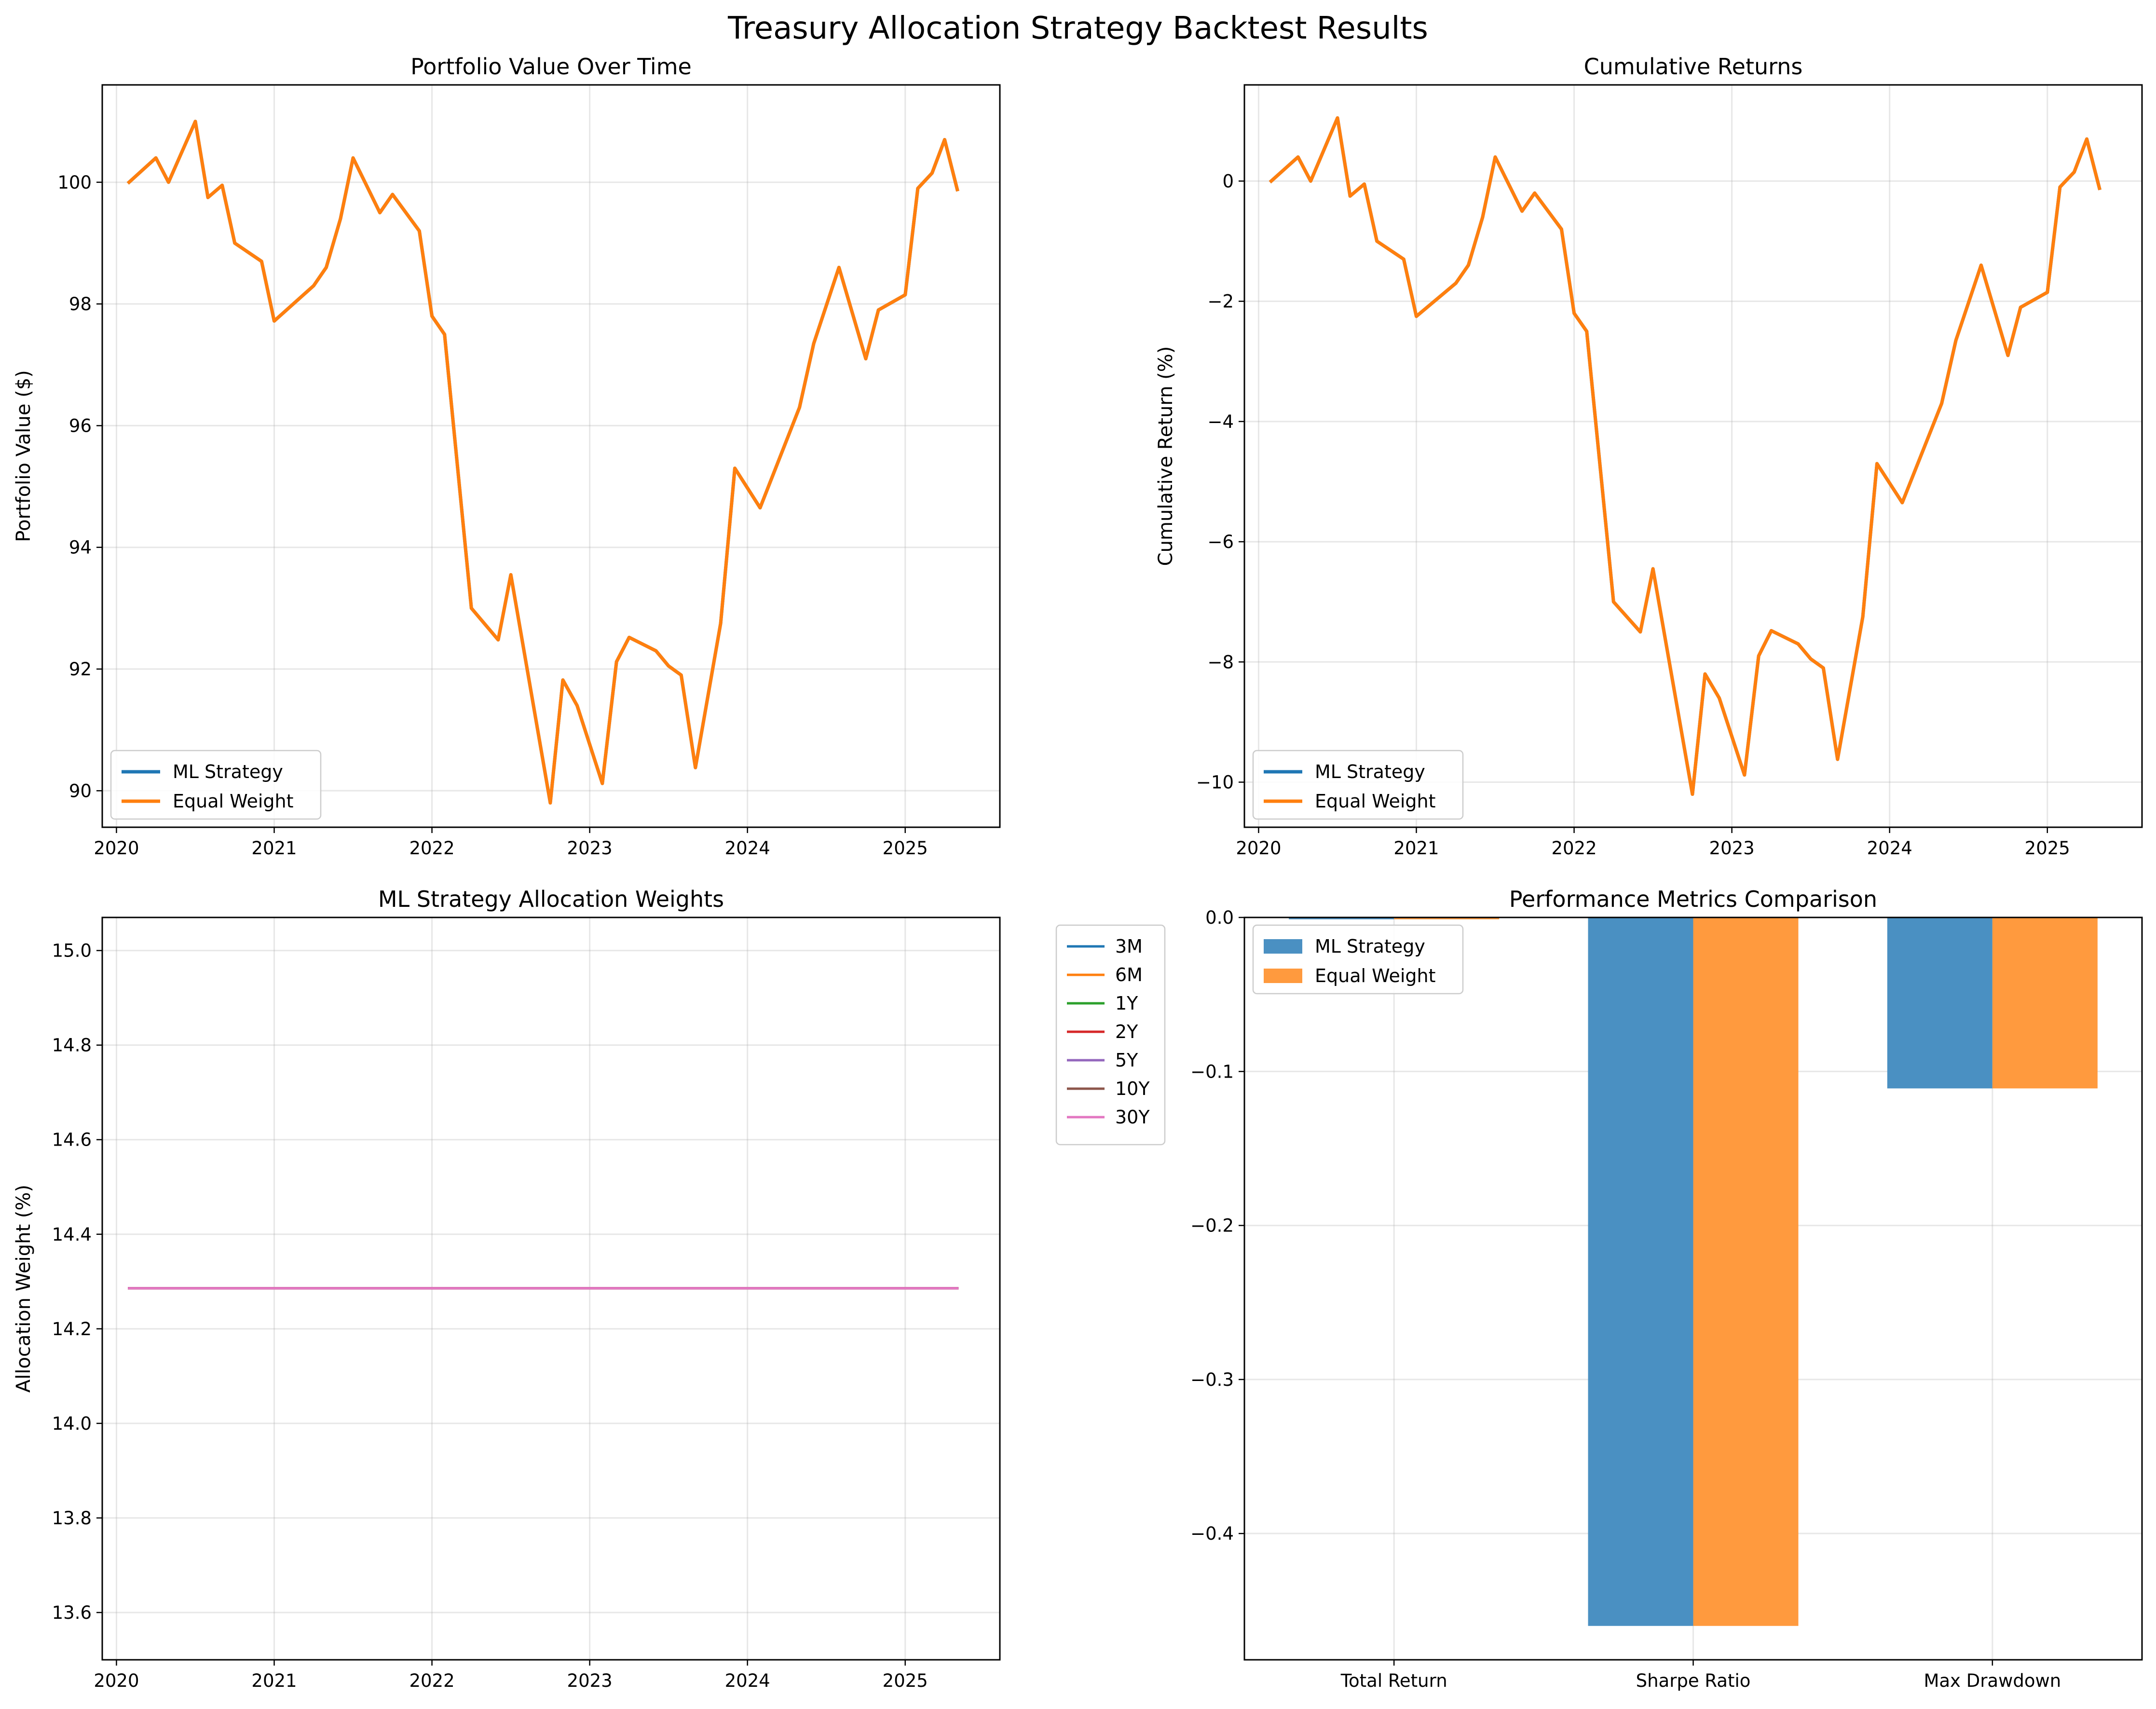 This screenshot has height=1709, width=2156. I want to click on weights-ytick-label: 14.0, so click(72, 1423).